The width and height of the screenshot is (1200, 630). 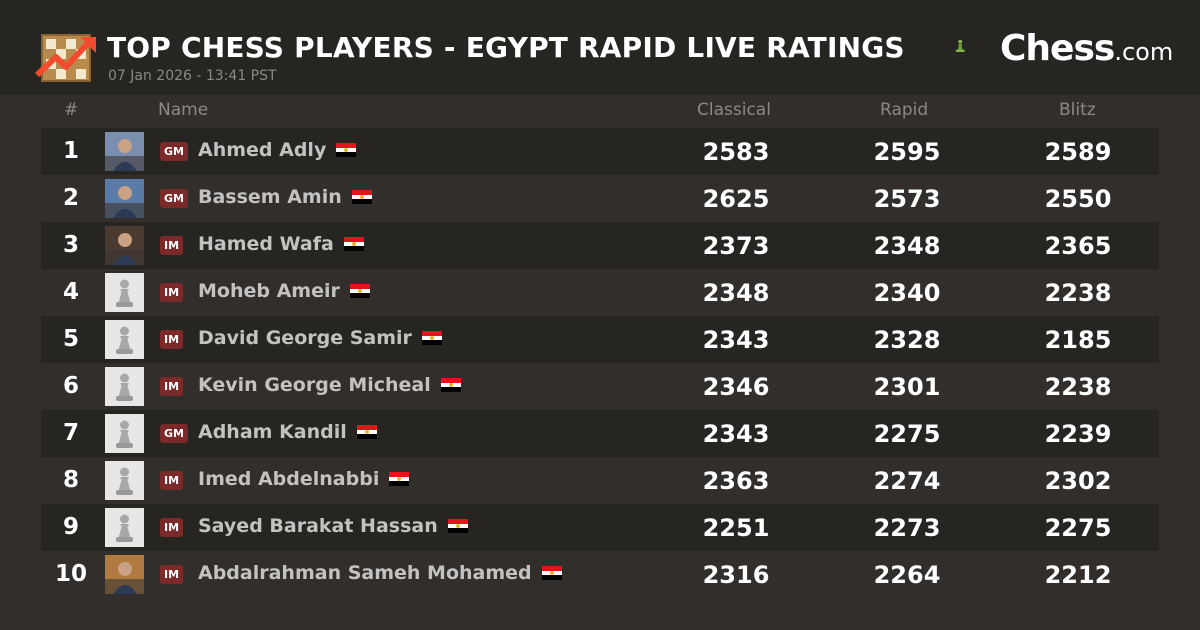 What do you see at coordinates (1078, 434) in the screenshot?
I see `blitz-rating: 2239` at bounding box center [1078, 434].